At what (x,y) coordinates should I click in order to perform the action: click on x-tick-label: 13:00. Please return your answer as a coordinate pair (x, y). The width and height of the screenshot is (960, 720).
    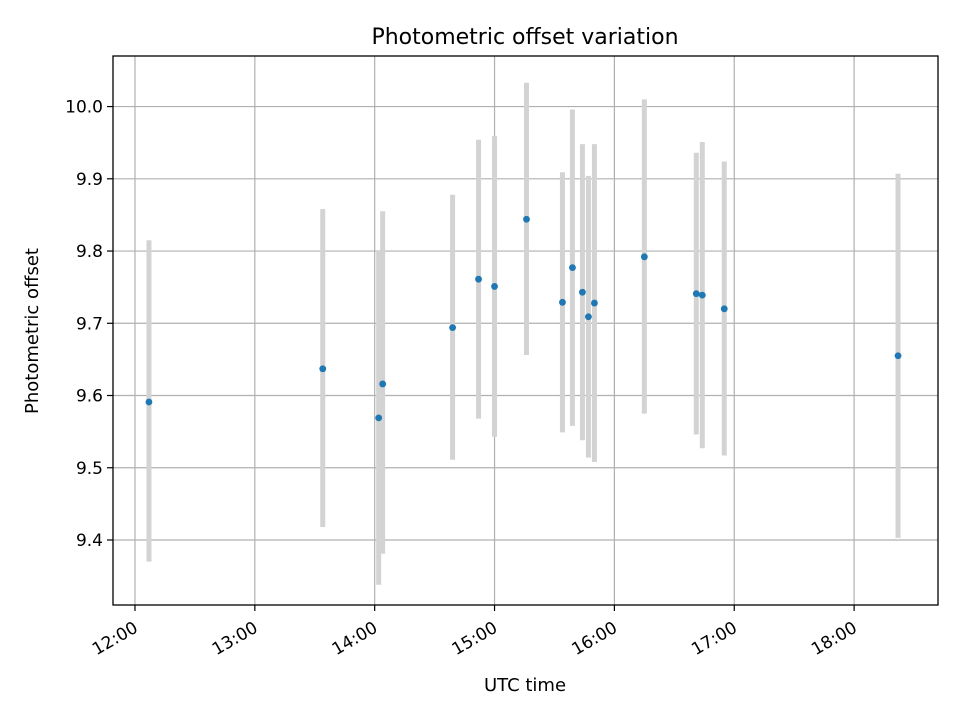
    Looking at the image, I should click on (235, 639).